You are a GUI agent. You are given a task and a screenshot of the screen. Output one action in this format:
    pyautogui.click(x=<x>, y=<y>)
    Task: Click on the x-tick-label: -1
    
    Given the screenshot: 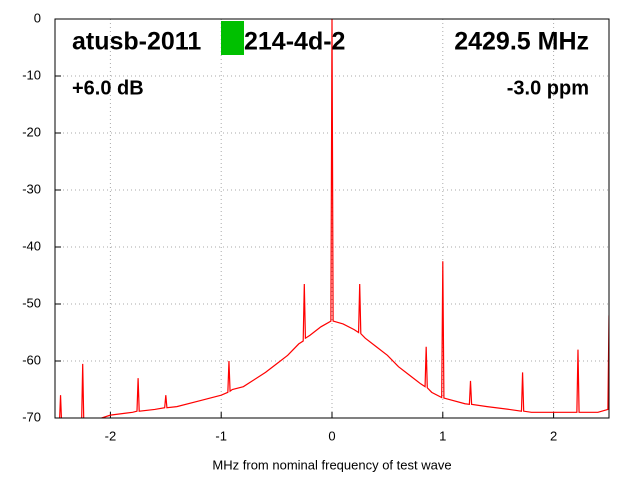 What is the action you would take?
    pyautogui.click(x=221, y=435)
    